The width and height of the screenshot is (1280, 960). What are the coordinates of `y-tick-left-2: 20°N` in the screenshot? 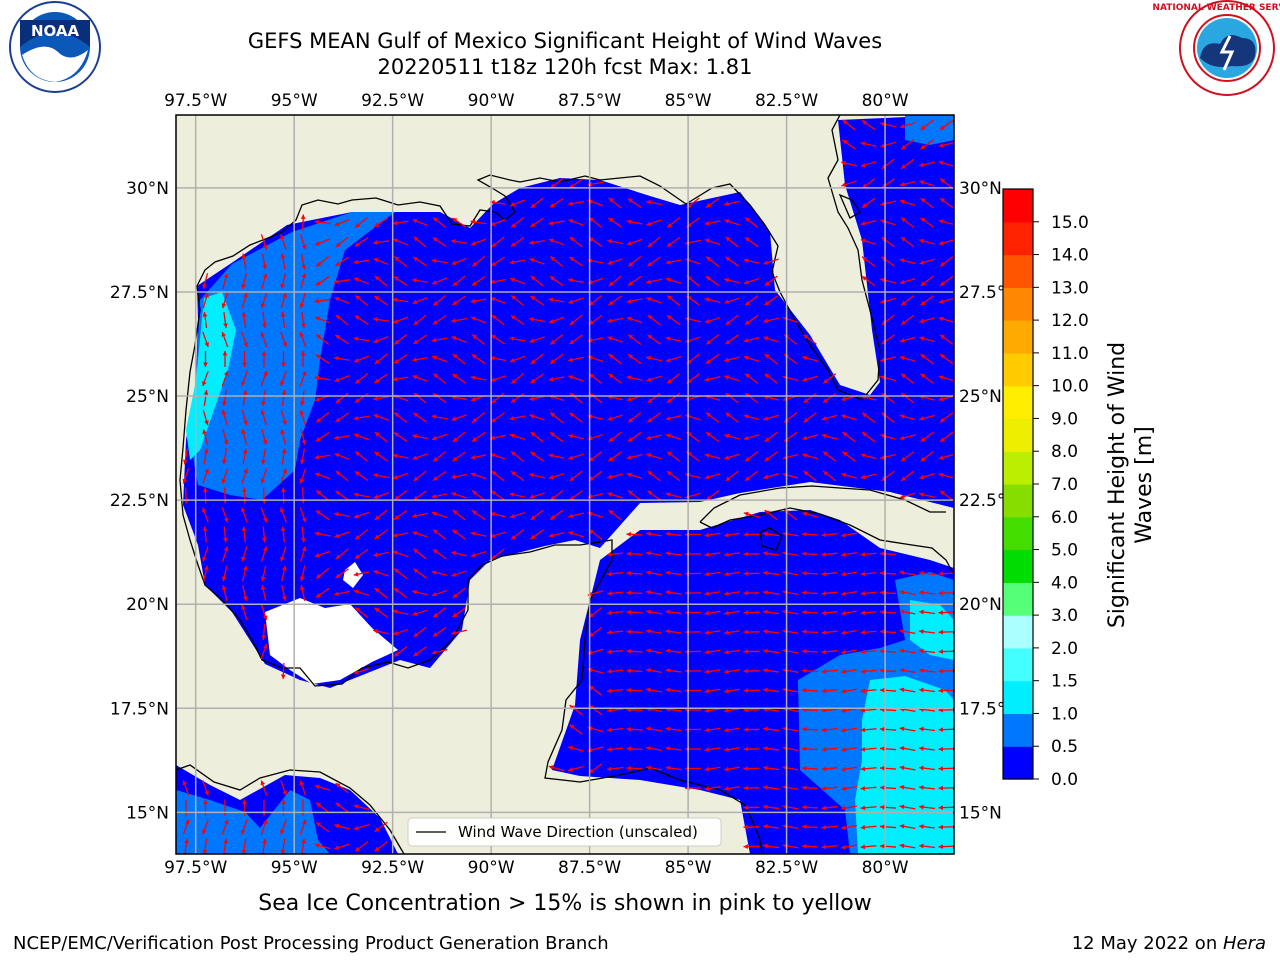 It's located at (147, 605).